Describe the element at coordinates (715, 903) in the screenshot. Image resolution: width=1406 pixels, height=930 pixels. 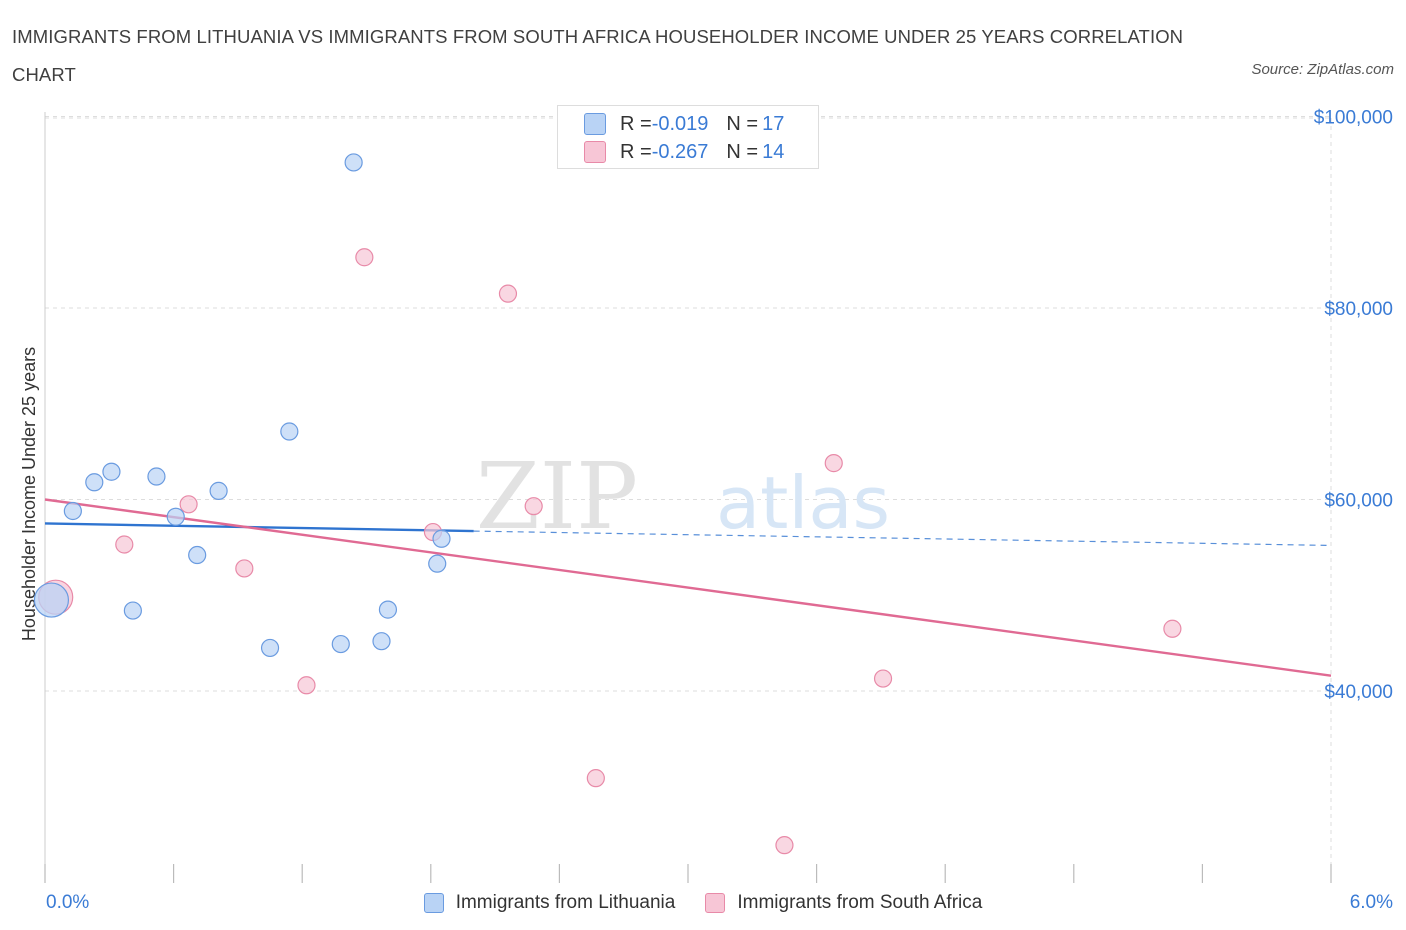
I see `legend-swatch-southafrica` at that location.